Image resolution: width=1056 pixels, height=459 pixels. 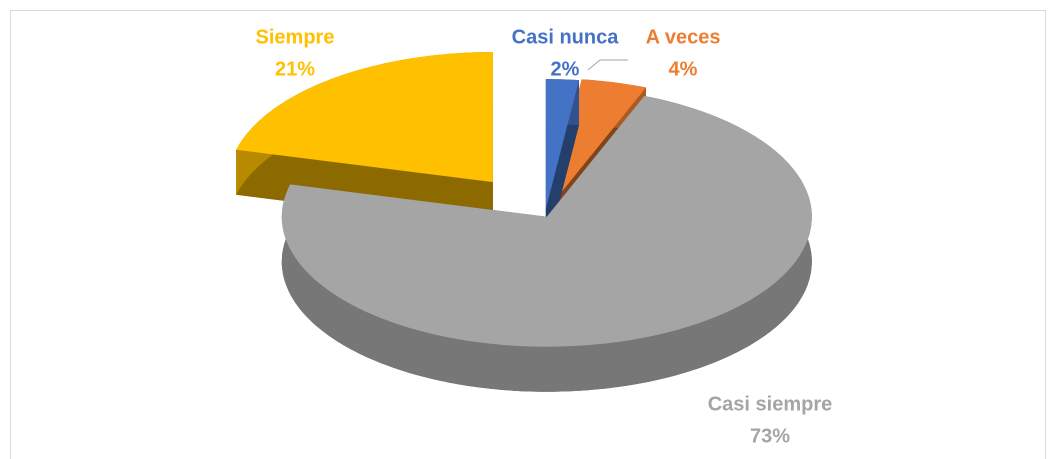 I want to click on value-label: 4%, so click(x=683, y=69).